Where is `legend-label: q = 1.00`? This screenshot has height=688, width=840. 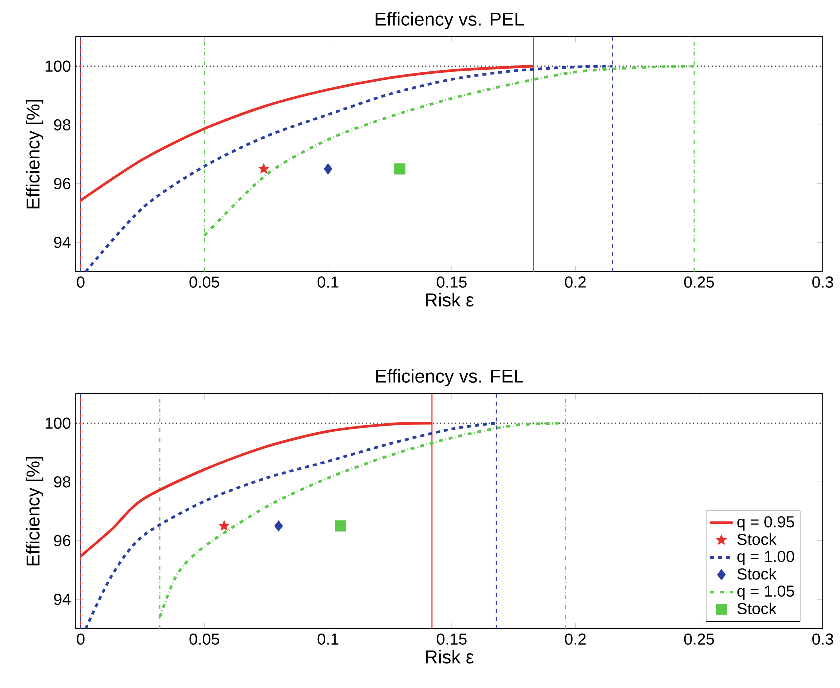
legend-label: q = 1.00 is located at coordinates (766, 558).